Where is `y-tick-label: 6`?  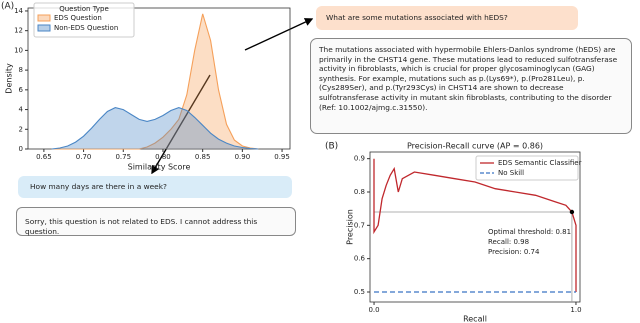
y-tick-label: 6 is located at coordinates (21, 90).